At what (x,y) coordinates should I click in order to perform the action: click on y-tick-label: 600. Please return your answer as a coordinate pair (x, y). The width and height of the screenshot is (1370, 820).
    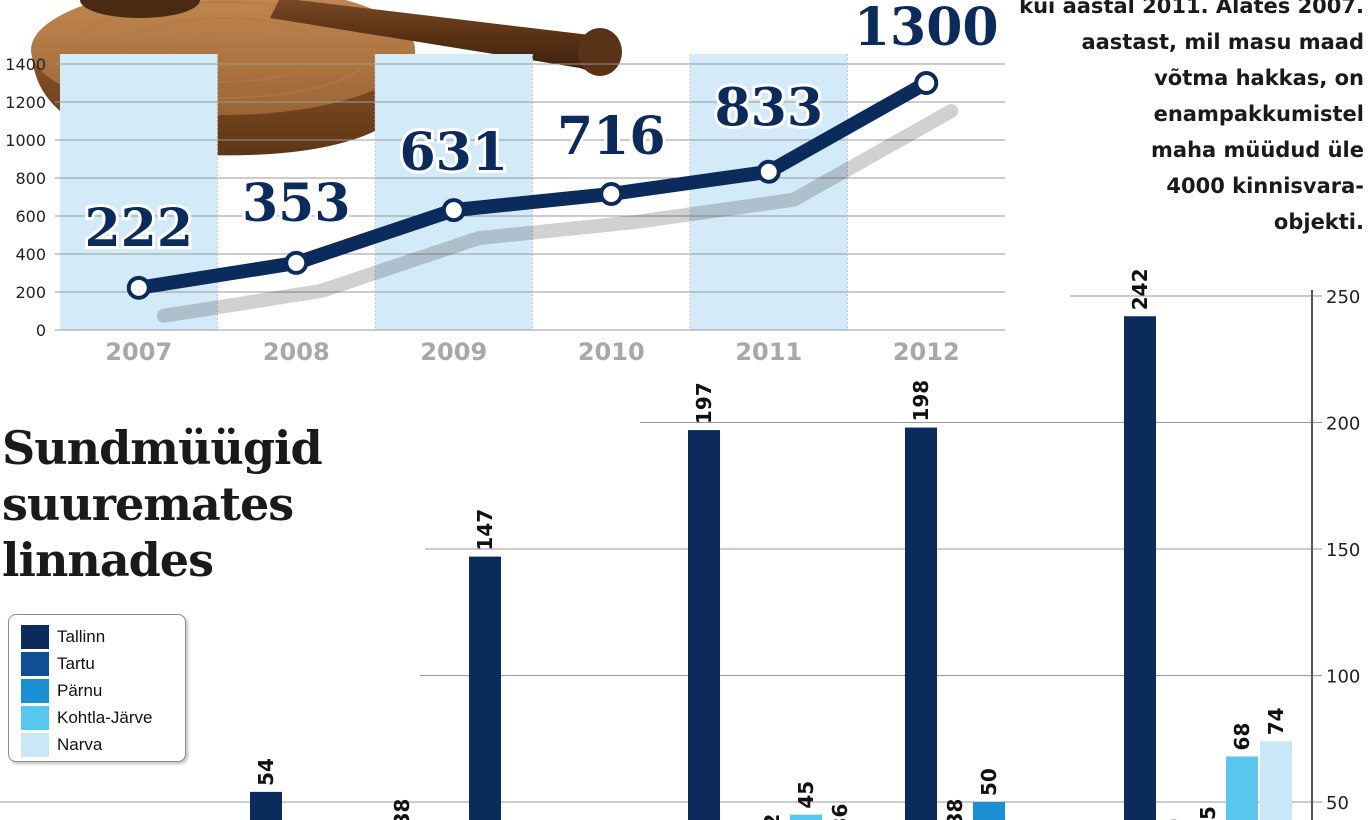
    Looking at the image, I should click on (30, 216).